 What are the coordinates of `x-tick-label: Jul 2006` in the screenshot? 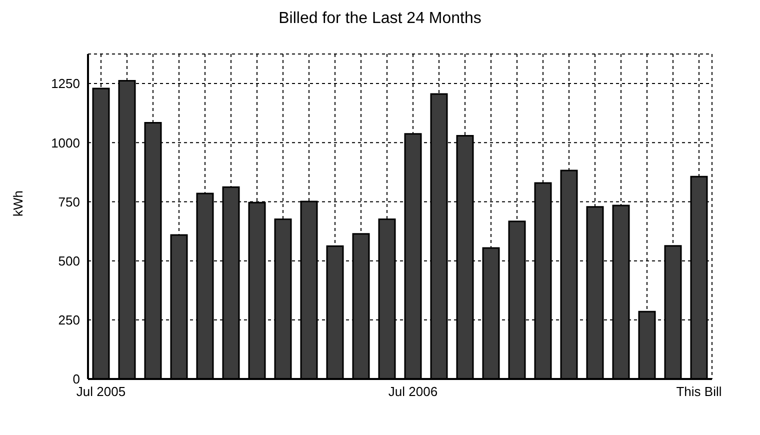 It's located at (413, 392).